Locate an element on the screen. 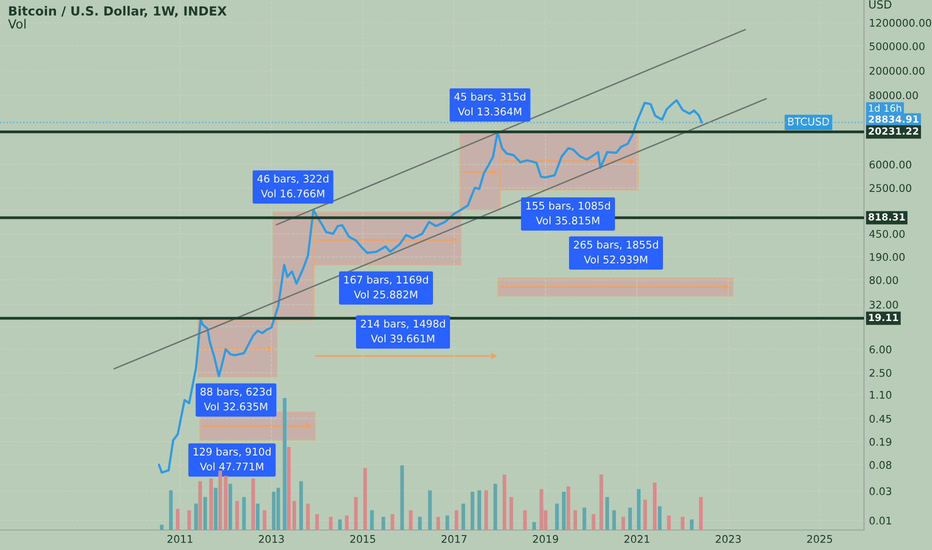 The width and height of the screenshot is (932, 550). y-tick-label: 32.00 is located at coordinates (884, 304).